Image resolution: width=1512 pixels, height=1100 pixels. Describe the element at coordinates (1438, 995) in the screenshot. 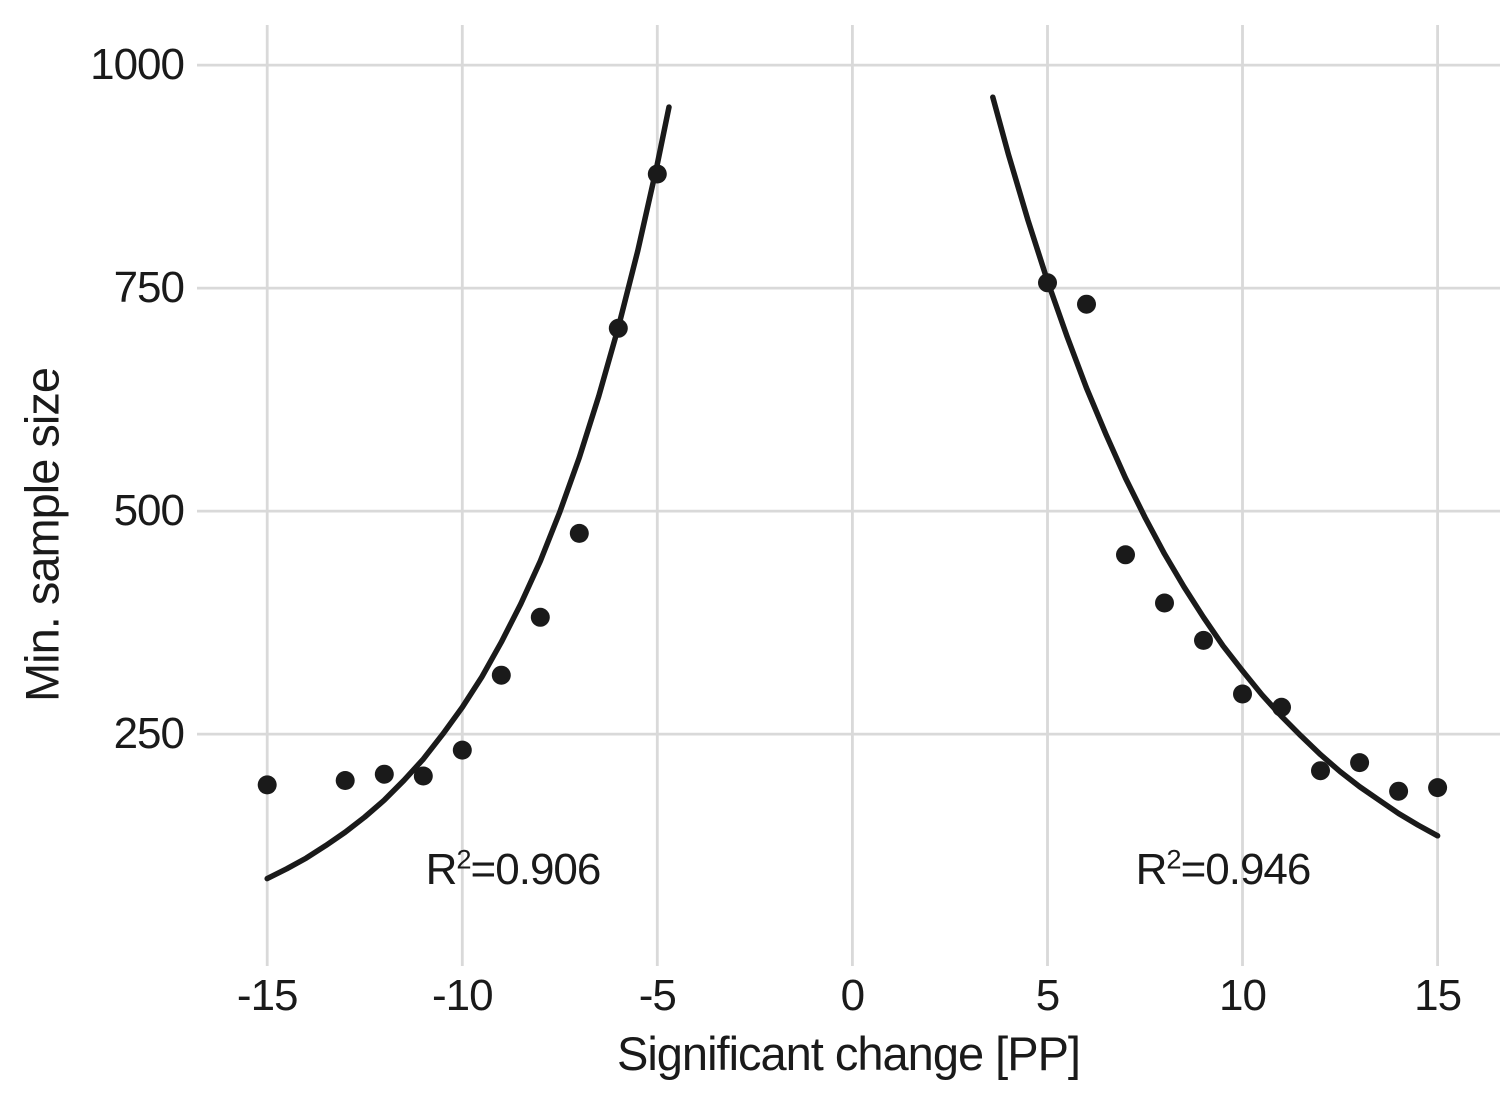

I see `x-tick-label: 15` at that location.